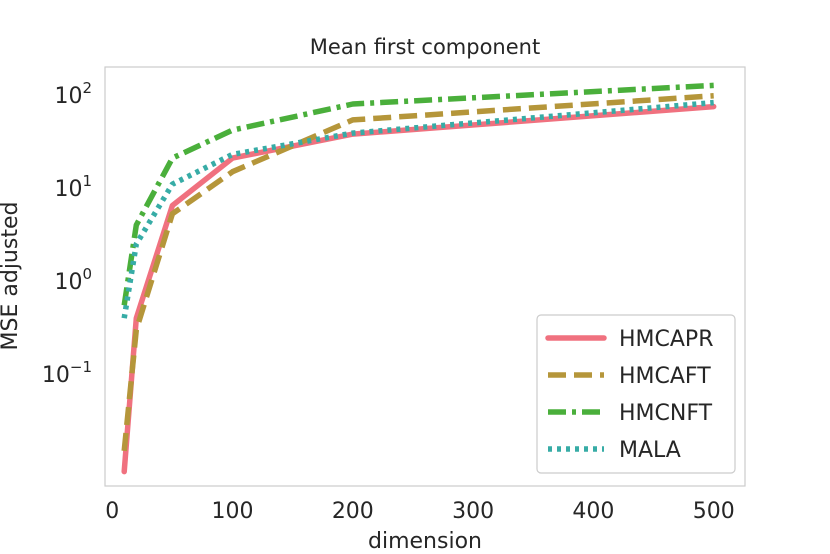 This screenshot has width=830, height=554. What do you see at coordinates (473, 511) in the screenshot?
I see `x-tick-label: 300` at bounding box center [473, 511].